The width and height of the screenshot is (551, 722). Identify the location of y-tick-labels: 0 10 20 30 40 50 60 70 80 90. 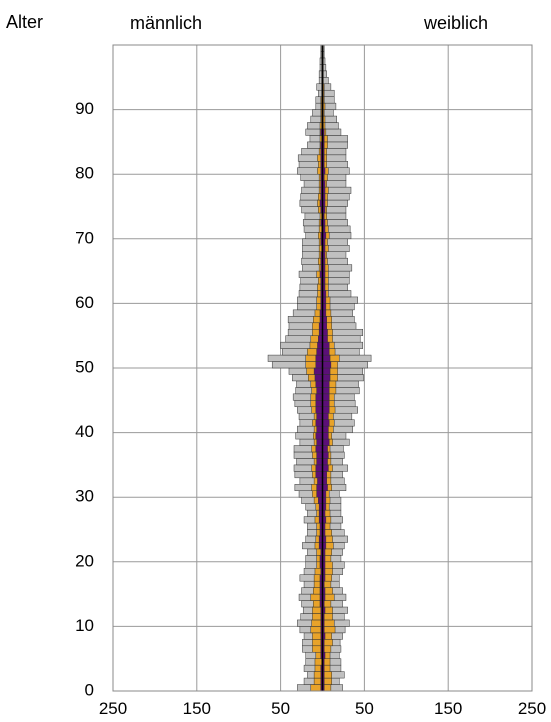
(84, 399).